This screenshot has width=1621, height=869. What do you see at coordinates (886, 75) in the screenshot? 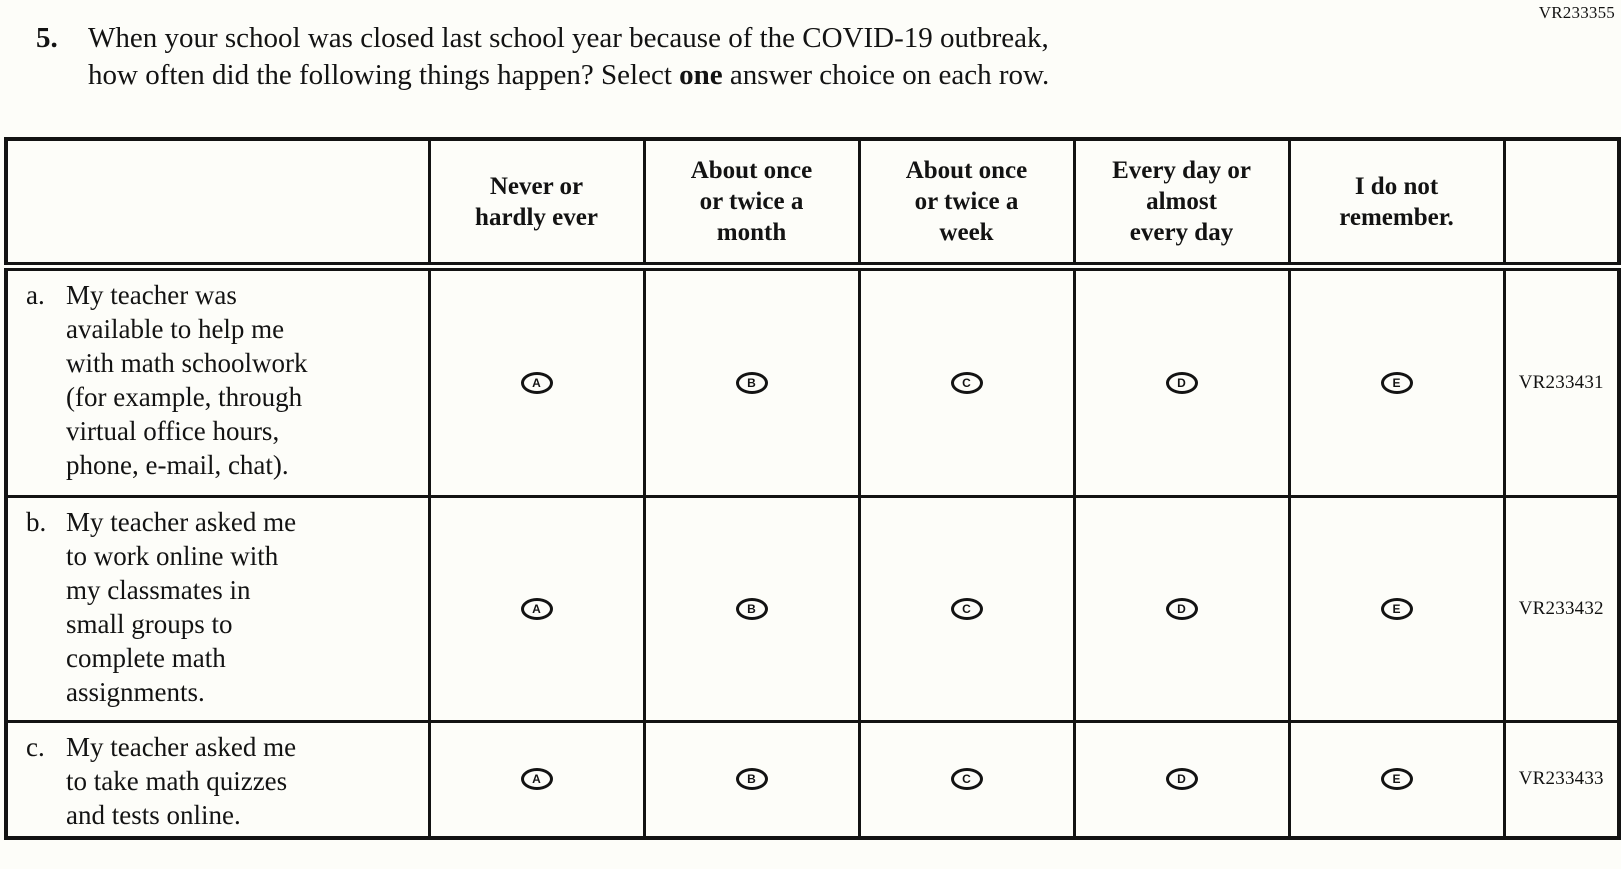
I see `question-line-2-post: answer choice on each row.` at bounding box center [886, 75].